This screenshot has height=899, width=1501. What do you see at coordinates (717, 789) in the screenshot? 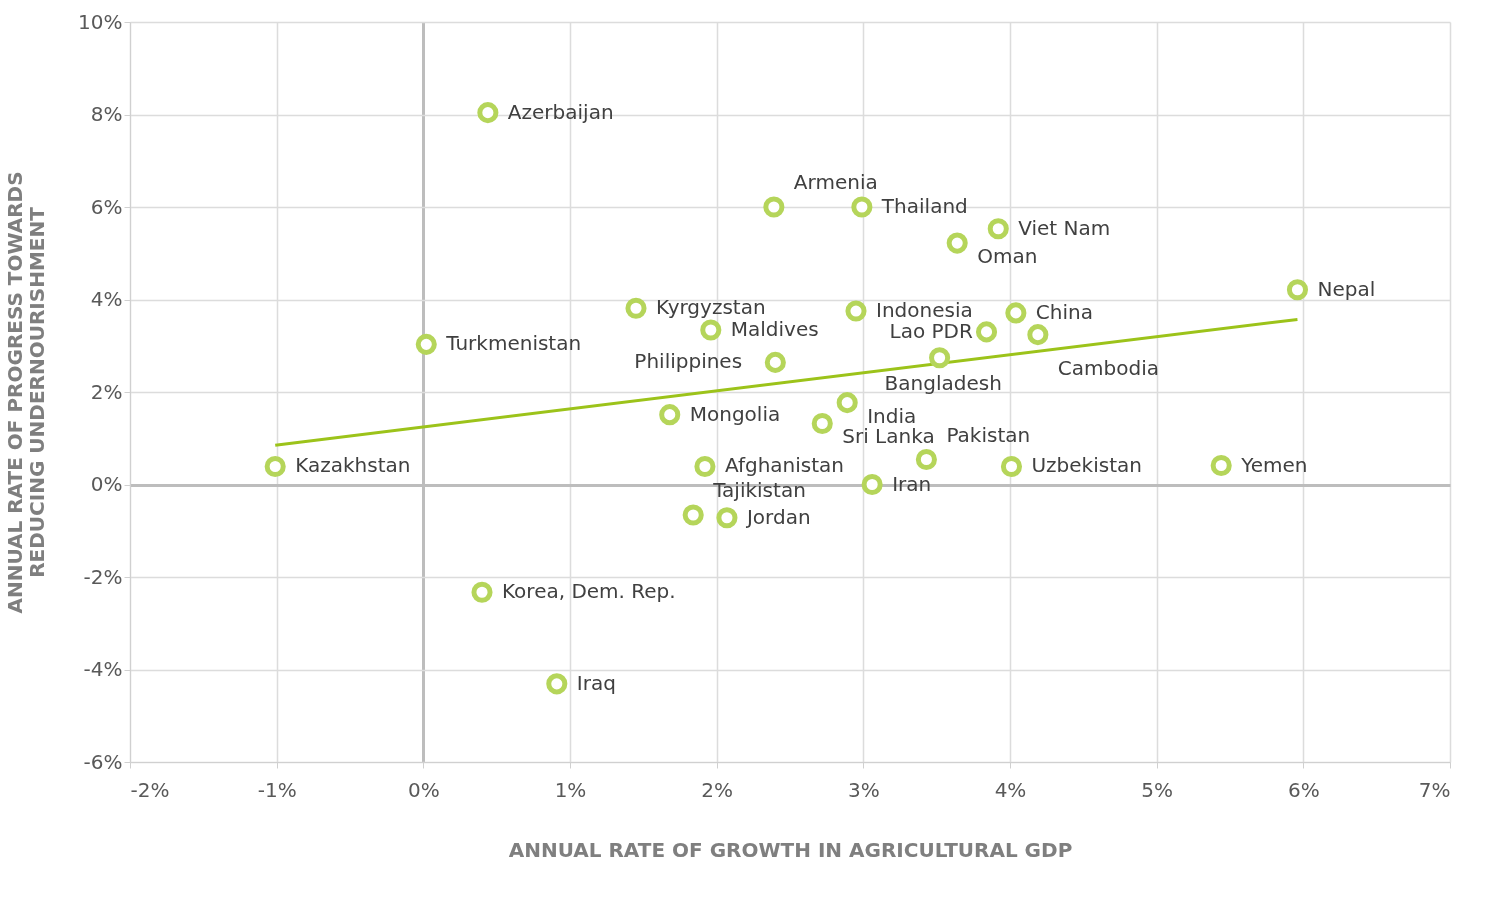
I see `x-tick-label: 2%` at bounding box center [717, 789].